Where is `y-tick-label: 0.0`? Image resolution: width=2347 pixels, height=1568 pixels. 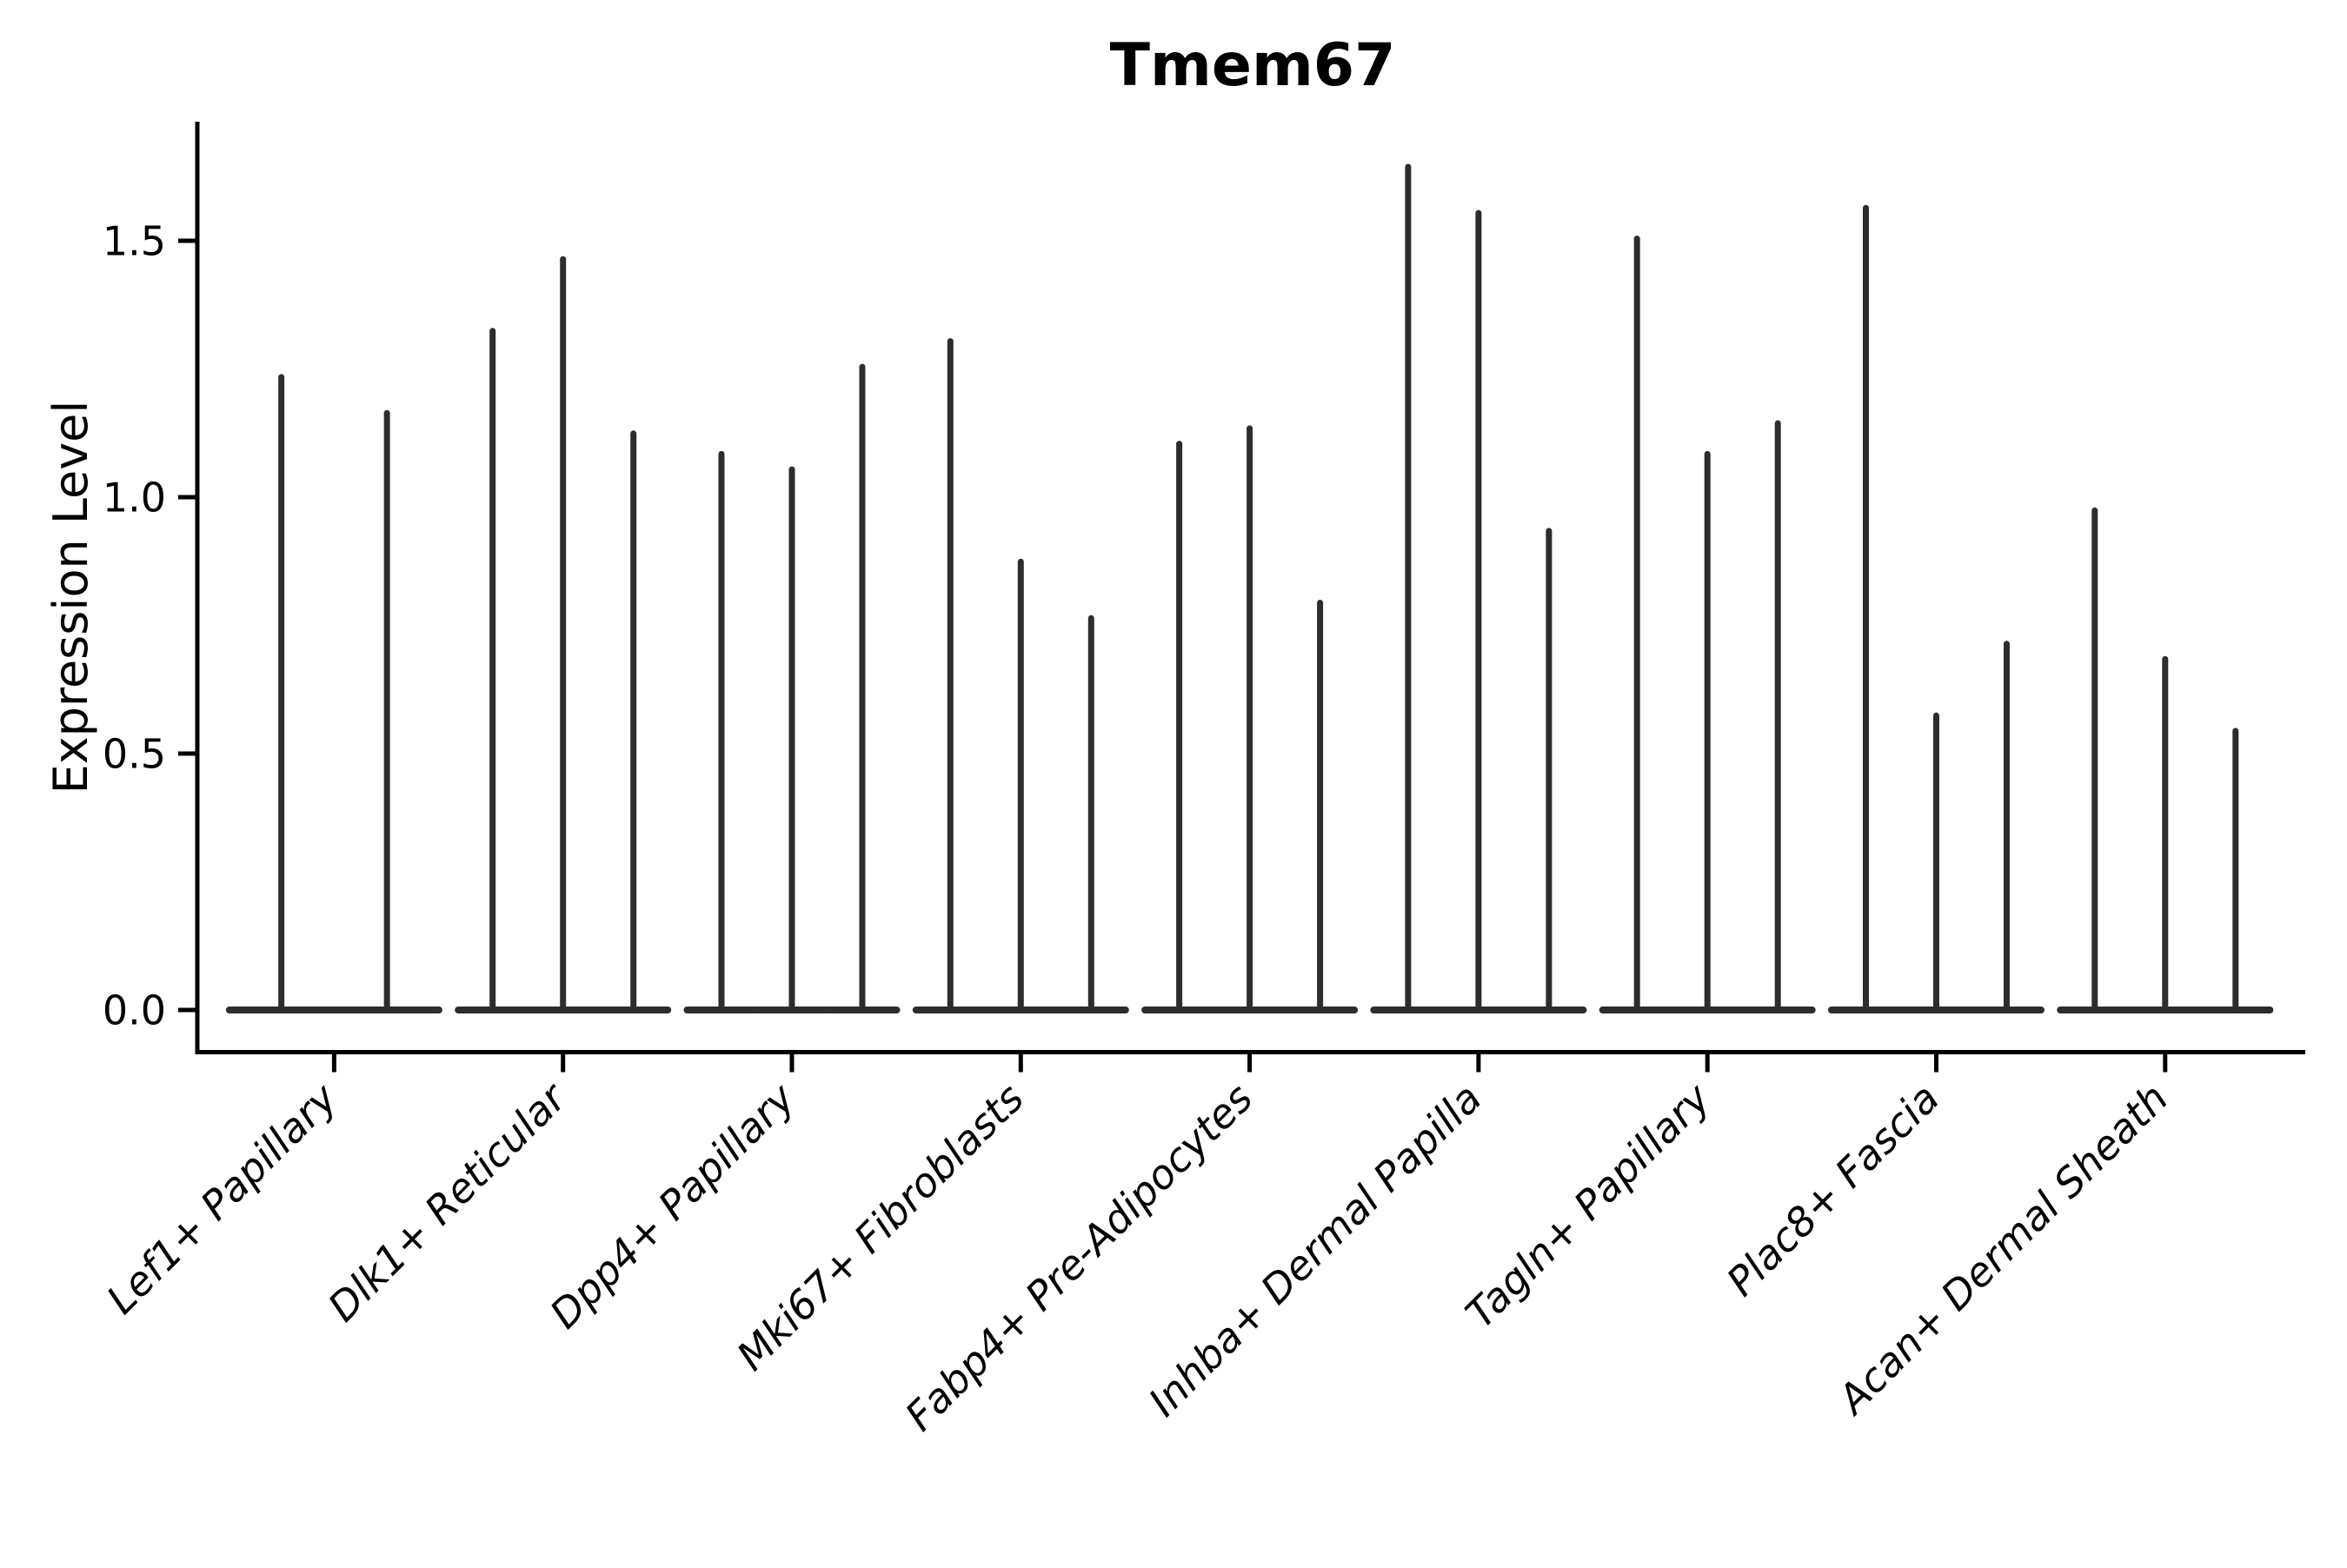
y-tick-label: 0.0 is located at coordinates (134, 1010).